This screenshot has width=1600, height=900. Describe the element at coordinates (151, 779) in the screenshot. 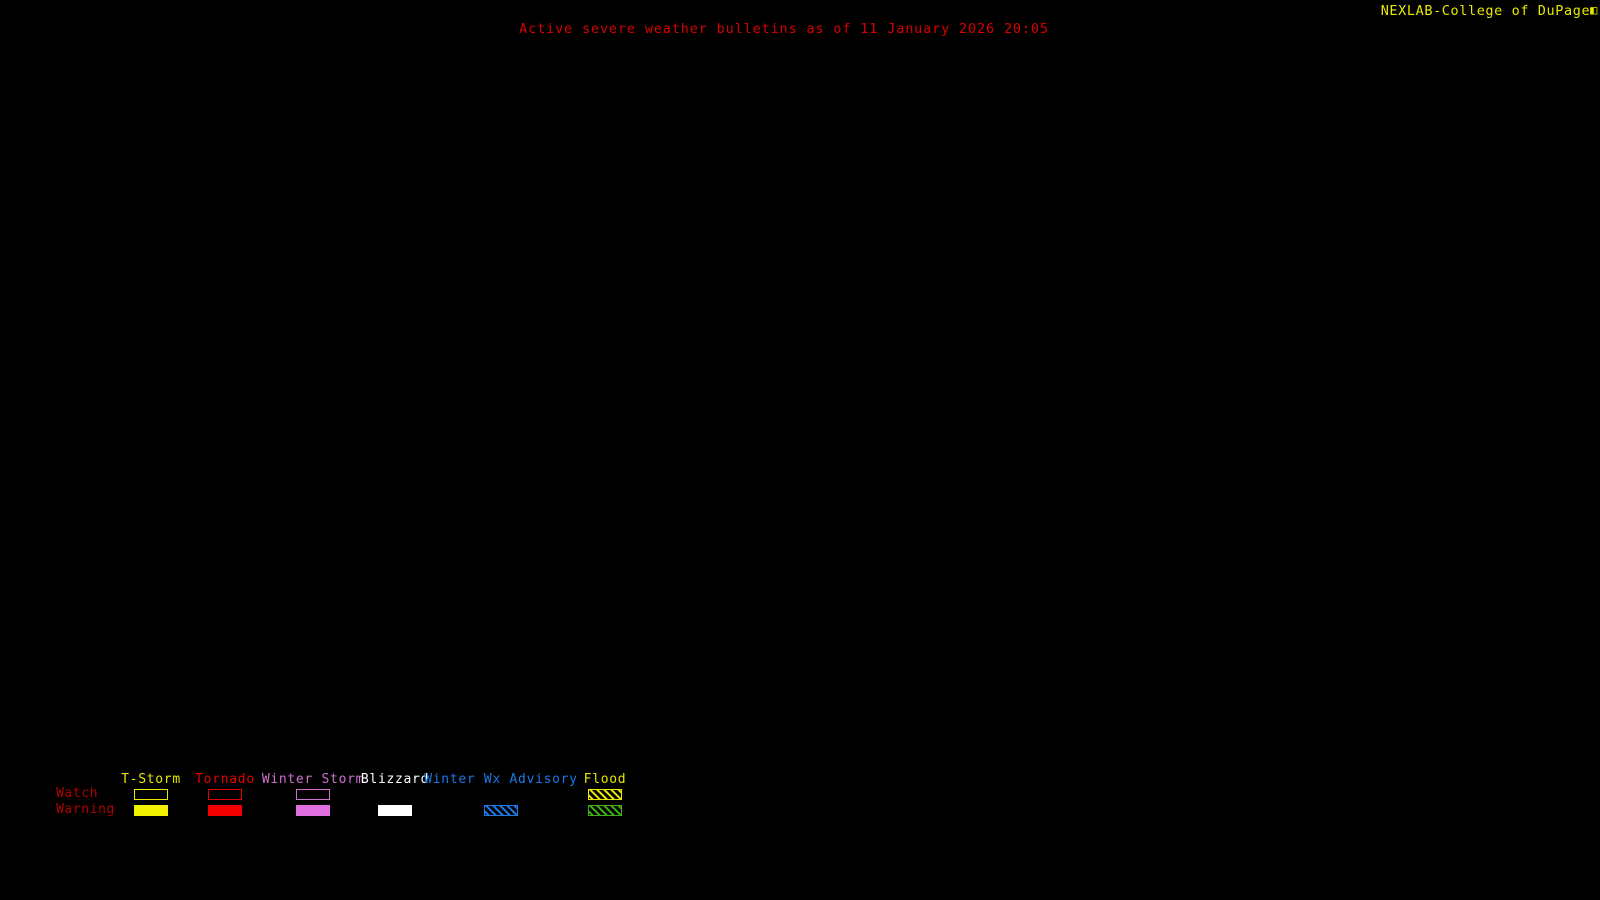

I see `legend-column-label: T-Storm` at that location.